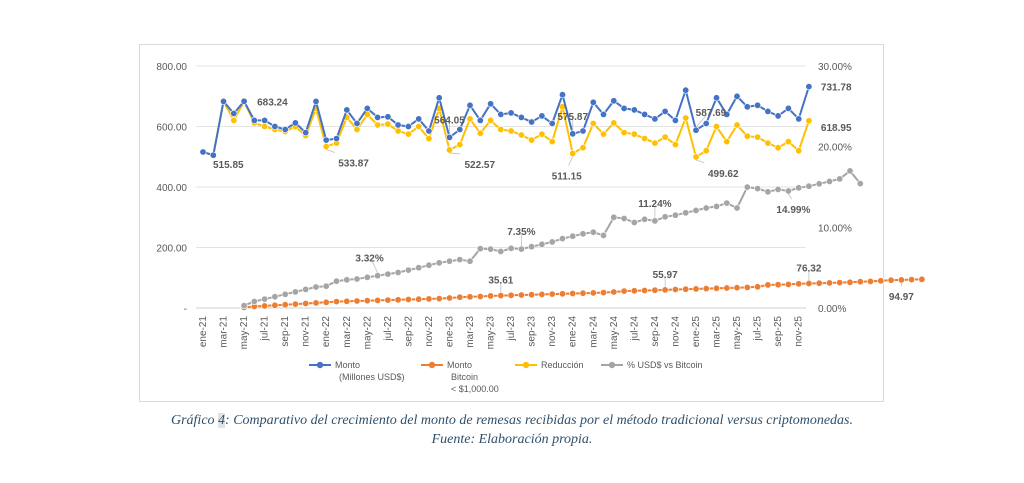 Image resolution: width=1024 pixels, height=483 pixels. I want to click on legend-label: Reducción, so click(562, 365).